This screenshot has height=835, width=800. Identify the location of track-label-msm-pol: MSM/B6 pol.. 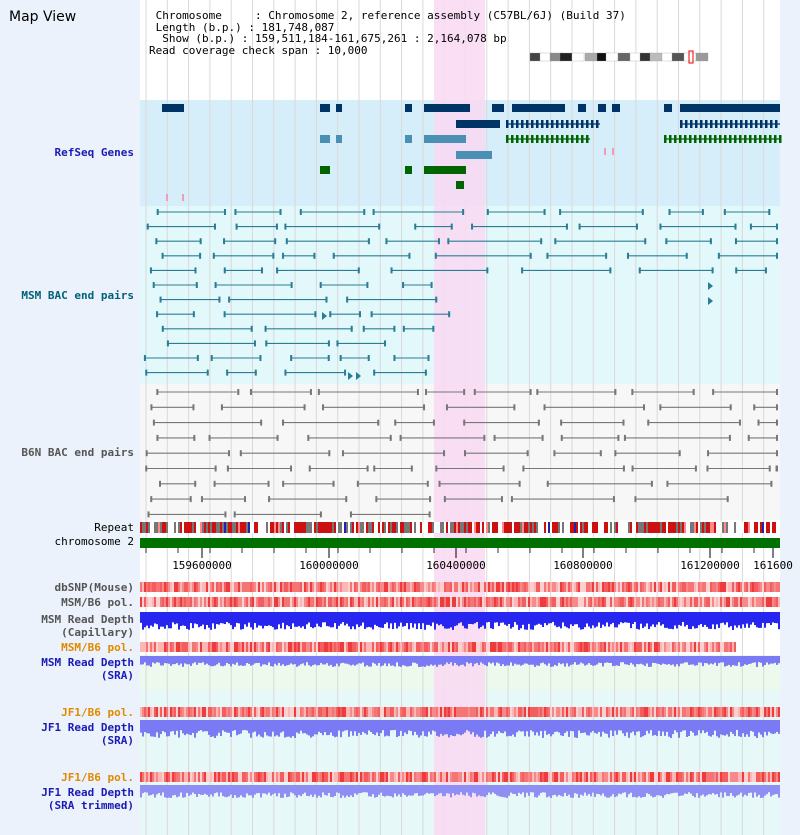
(97, 602).